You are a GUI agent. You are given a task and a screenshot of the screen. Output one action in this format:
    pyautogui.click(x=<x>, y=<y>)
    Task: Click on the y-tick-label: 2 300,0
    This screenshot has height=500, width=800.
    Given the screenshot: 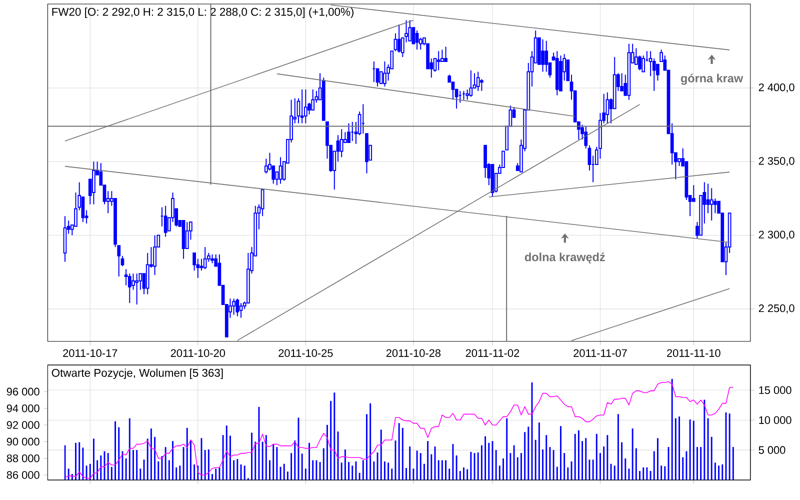 What is the action you would take?
    pyautogui.click(x=776, y=235)
    